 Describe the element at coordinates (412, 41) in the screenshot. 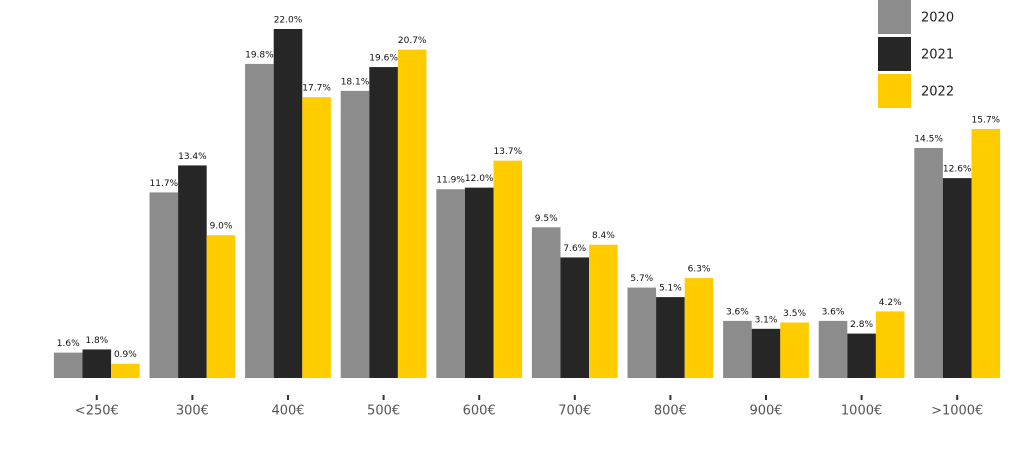

I see `value-label: 20.7%` at that location.